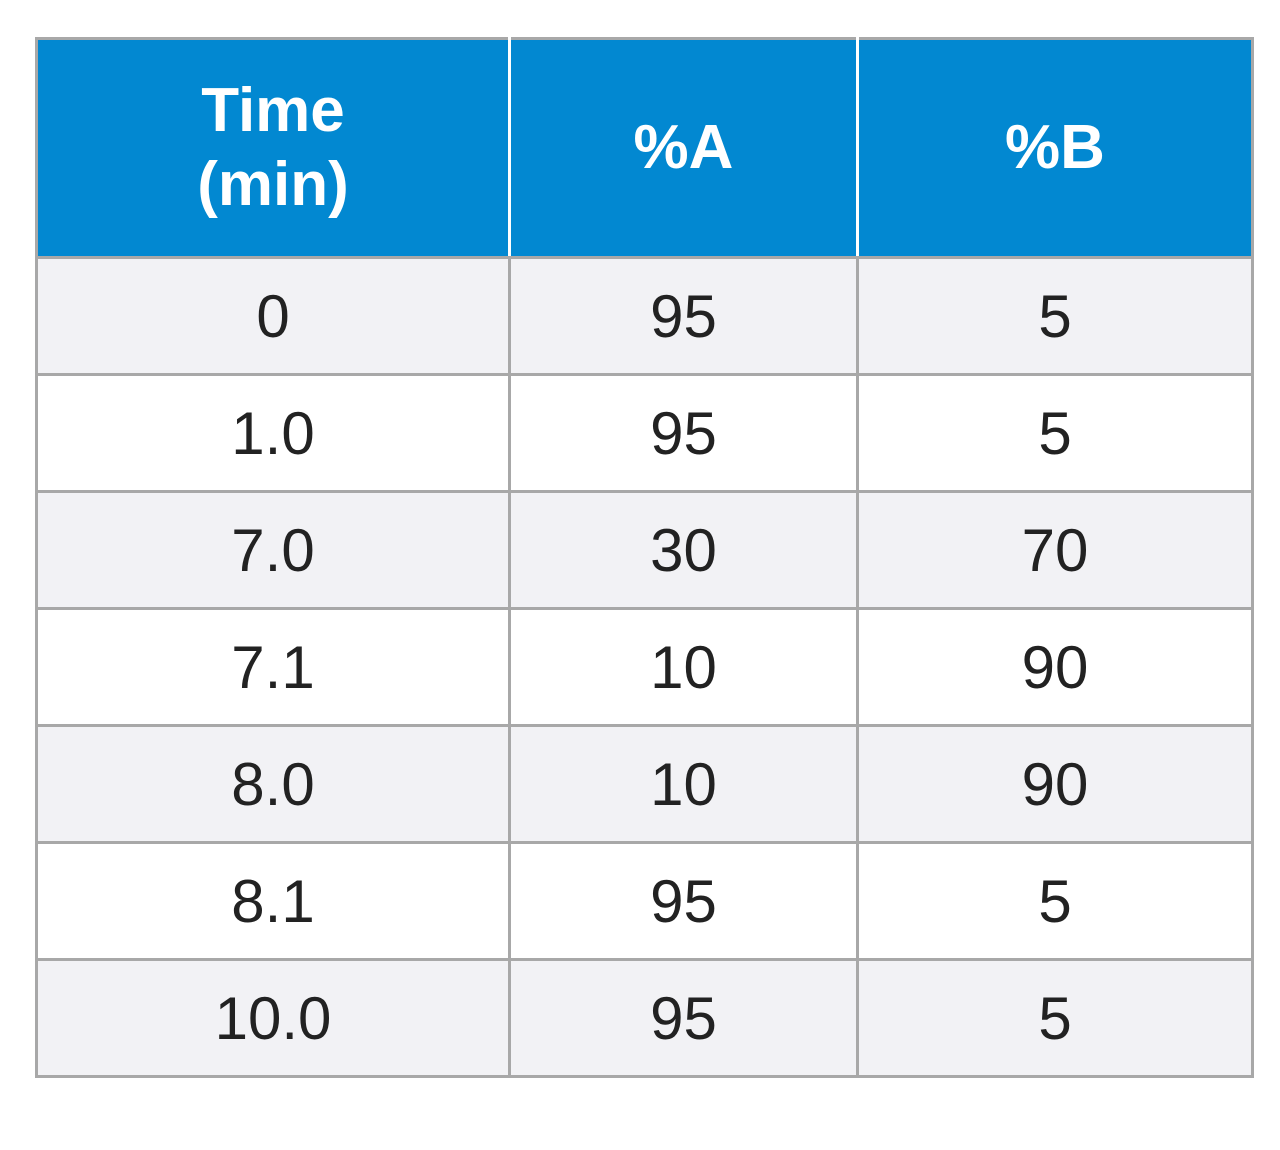 This screenshot has height=1150, width=1280. What do you see at coordinates (273, 148) in the screenshot?
I see `header-time: Time (min)` at bounding box center [273, 148].